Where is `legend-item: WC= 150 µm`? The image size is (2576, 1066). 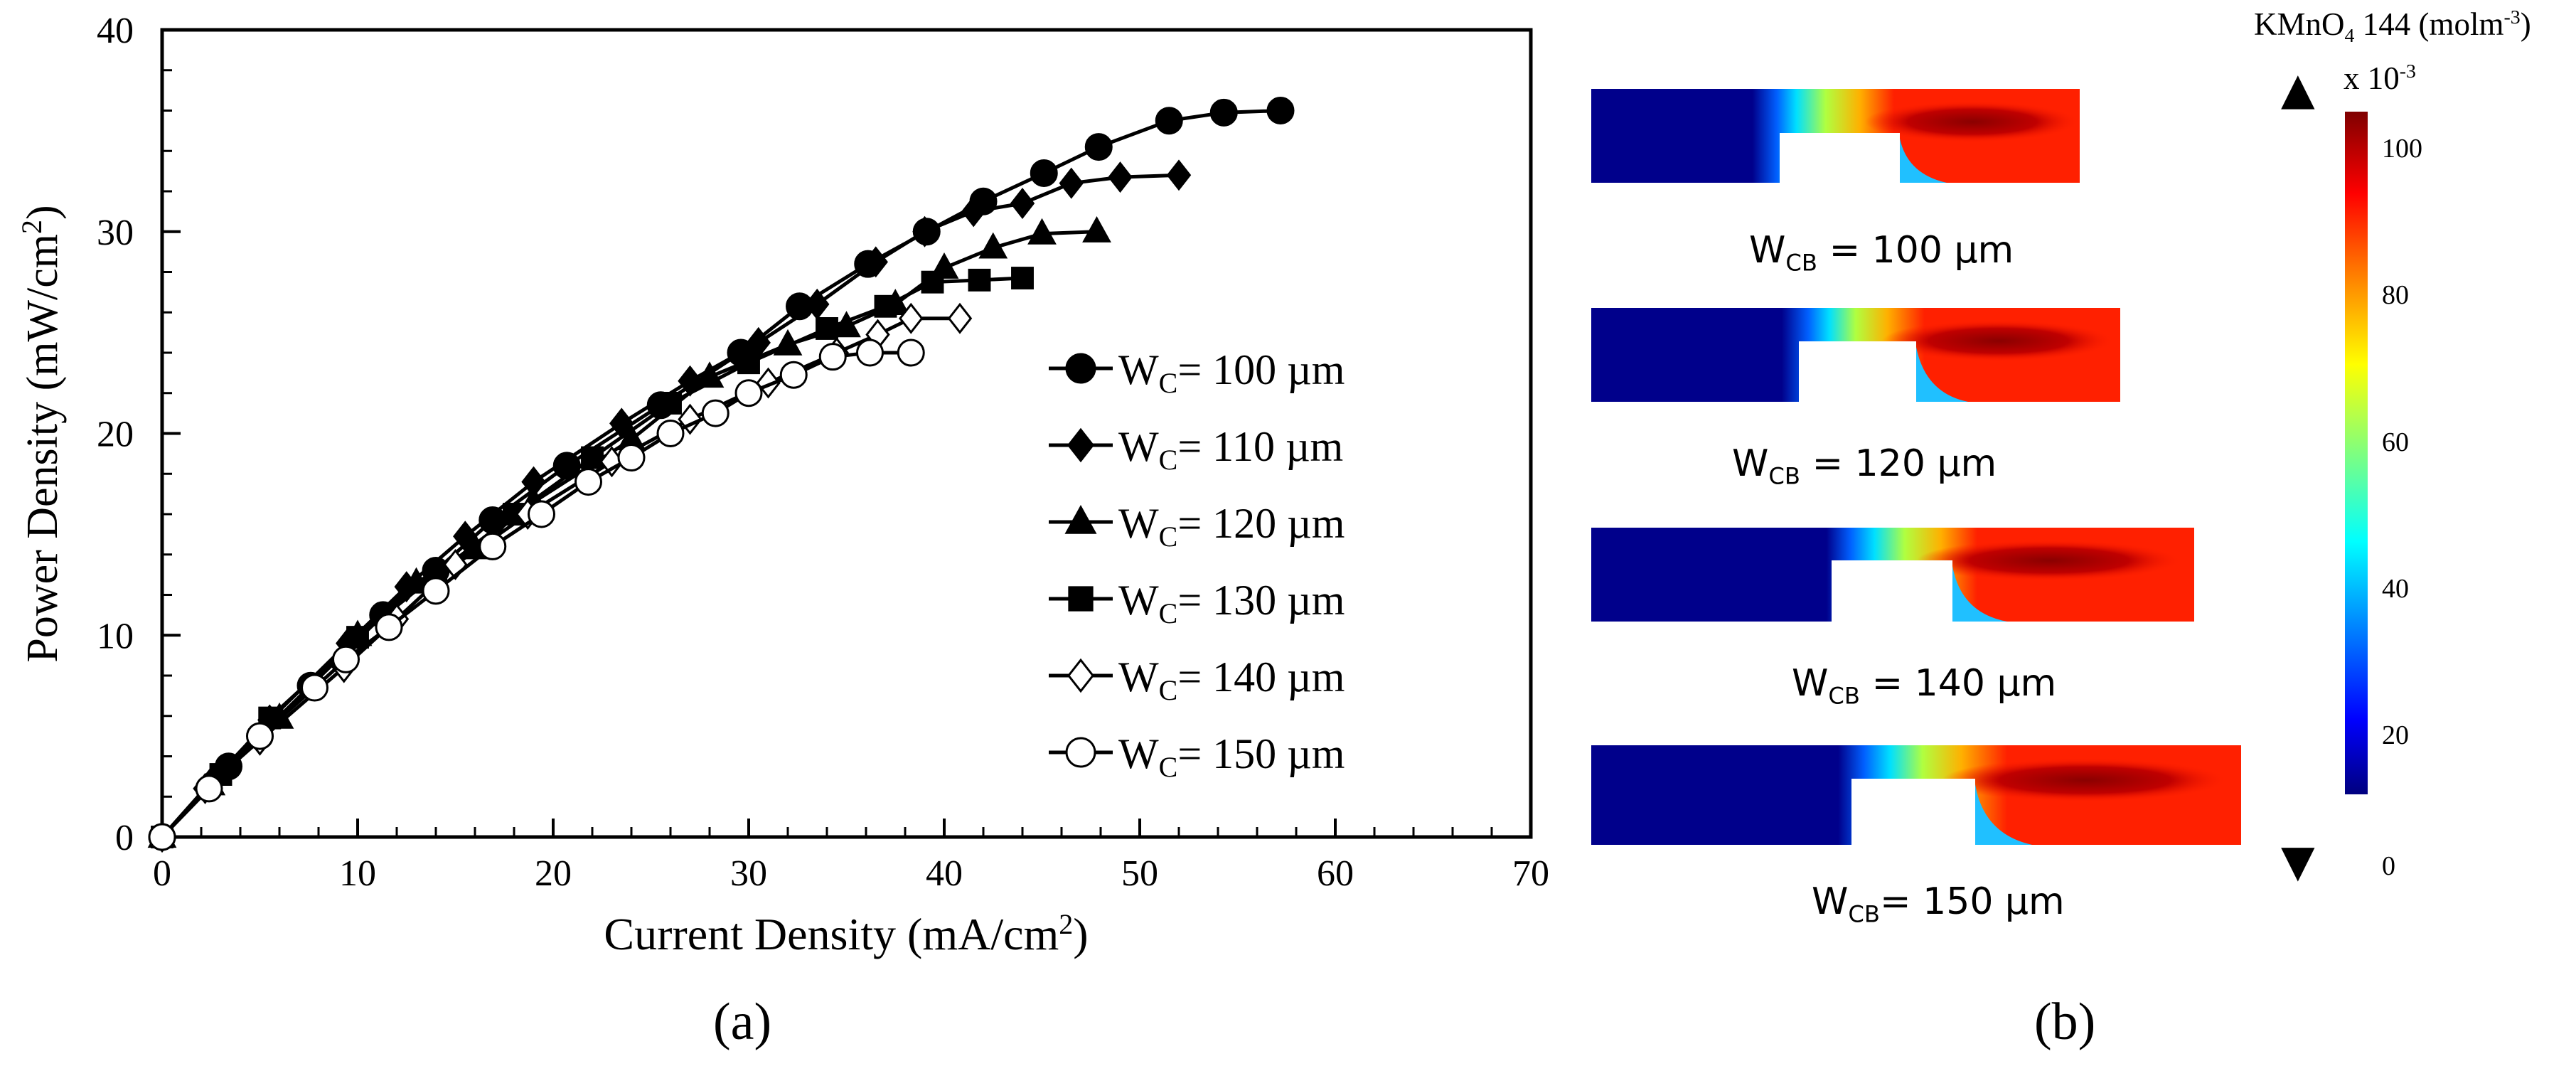
legend-item: WC= 150 µm is located at coordinates (1197, 757).